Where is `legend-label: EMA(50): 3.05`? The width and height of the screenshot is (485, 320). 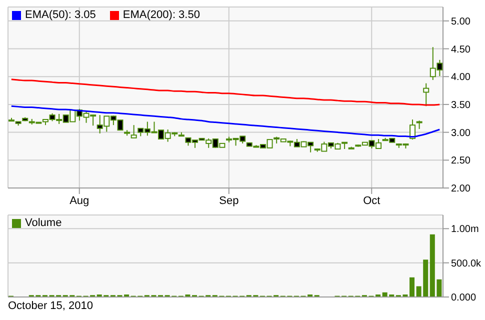 legend-label: EMA(50): 3.05 is located at coordinates (60, 15).